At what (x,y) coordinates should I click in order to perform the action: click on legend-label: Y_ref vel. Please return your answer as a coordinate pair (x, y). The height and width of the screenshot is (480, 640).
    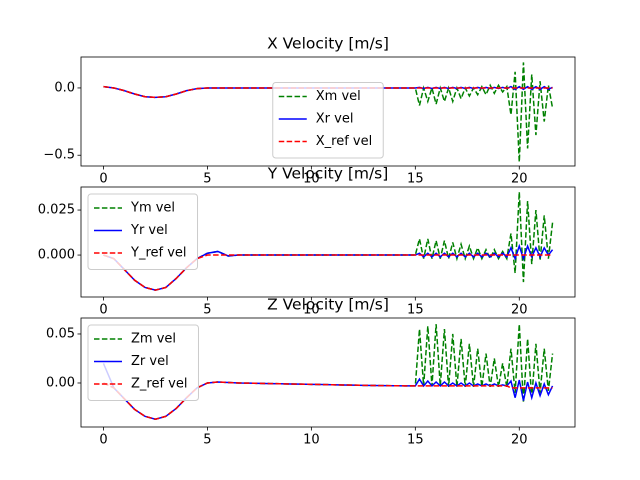
    Looking at the image, I should click on (158, 253).